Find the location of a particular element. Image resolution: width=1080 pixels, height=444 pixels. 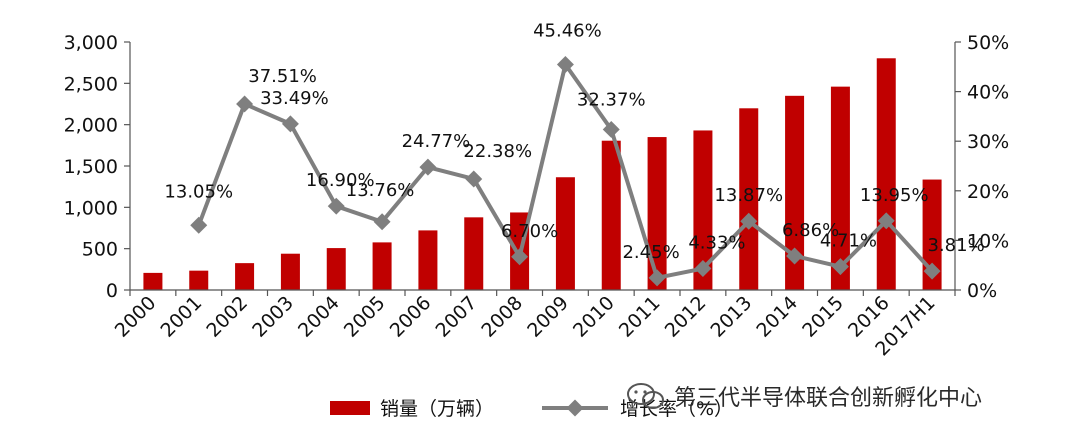

data-label-2017H1: 3.81% is located at coordinates (955, 245).